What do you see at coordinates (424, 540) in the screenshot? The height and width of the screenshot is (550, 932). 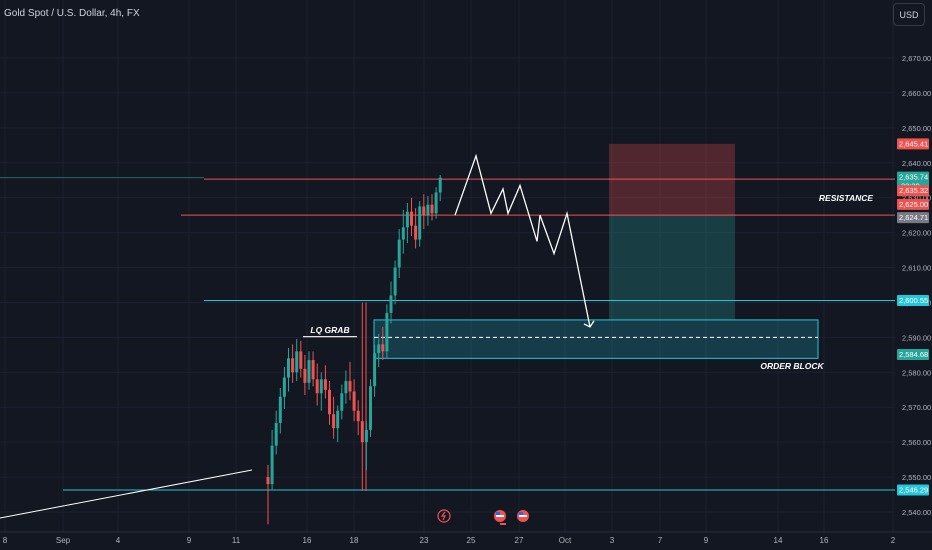 I see `time-tick: 23` at bounding box center [424, 540].